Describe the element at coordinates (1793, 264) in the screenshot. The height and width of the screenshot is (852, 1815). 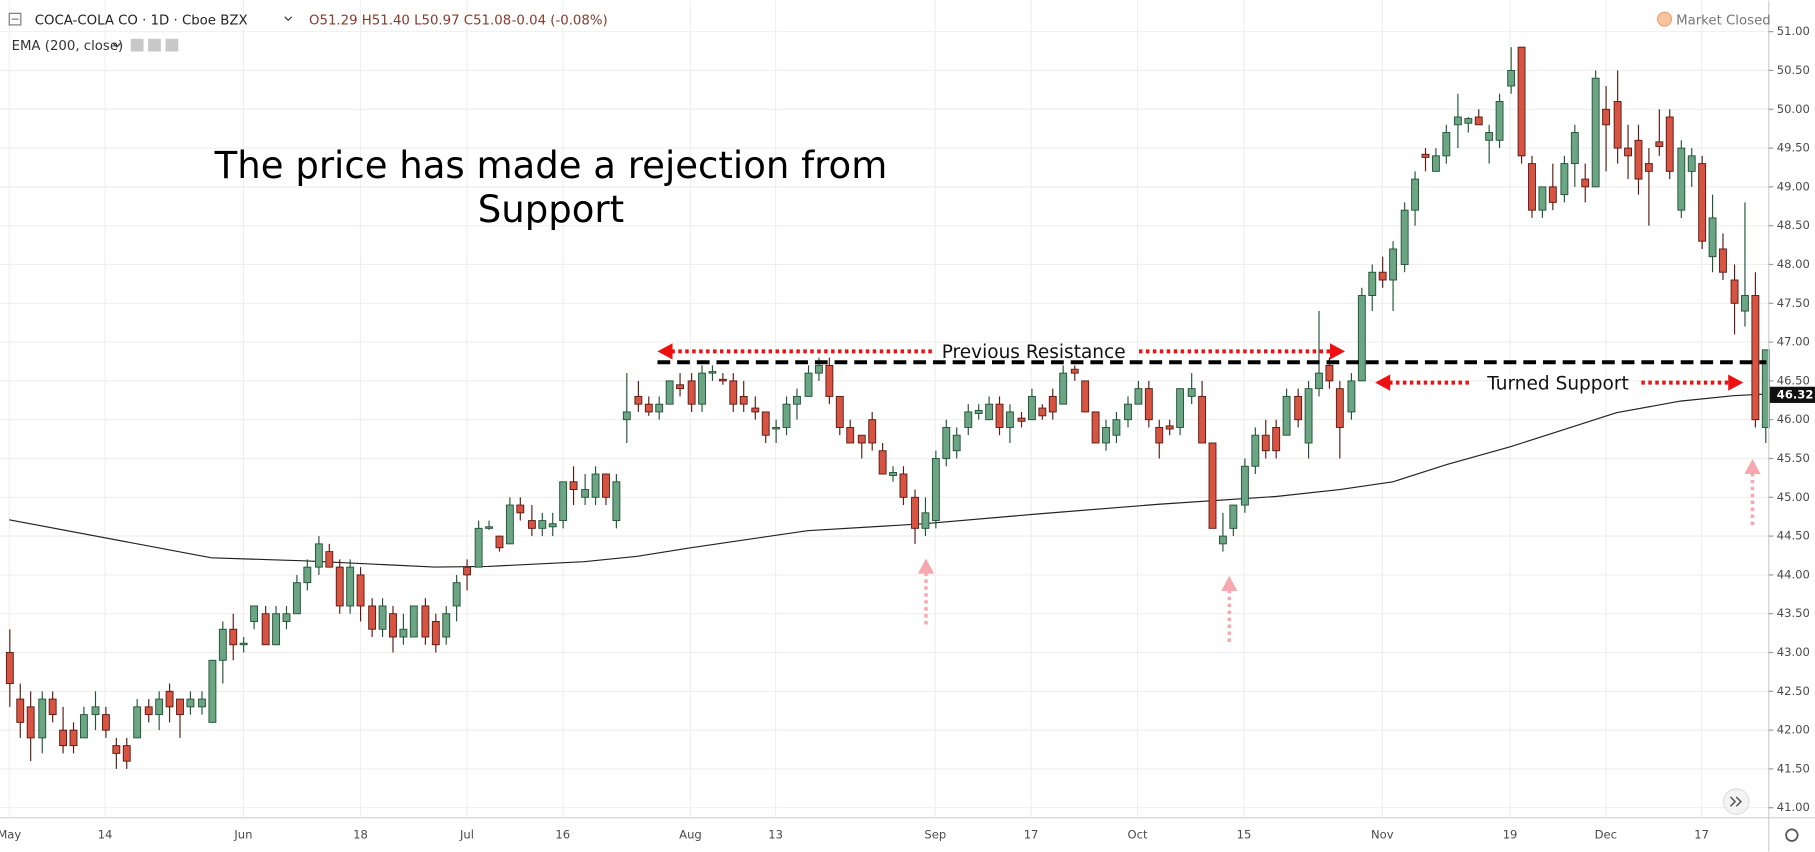
I see `y-tick-label: 48.00` at that location.